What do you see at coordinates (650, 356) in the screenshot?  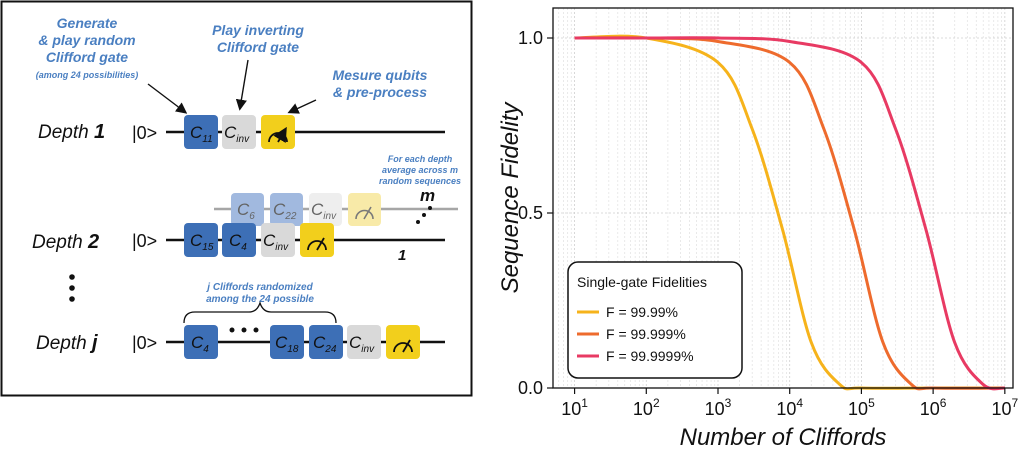 I see `legend-entry: F = 99.9999%` at bounding box center [650, 356].